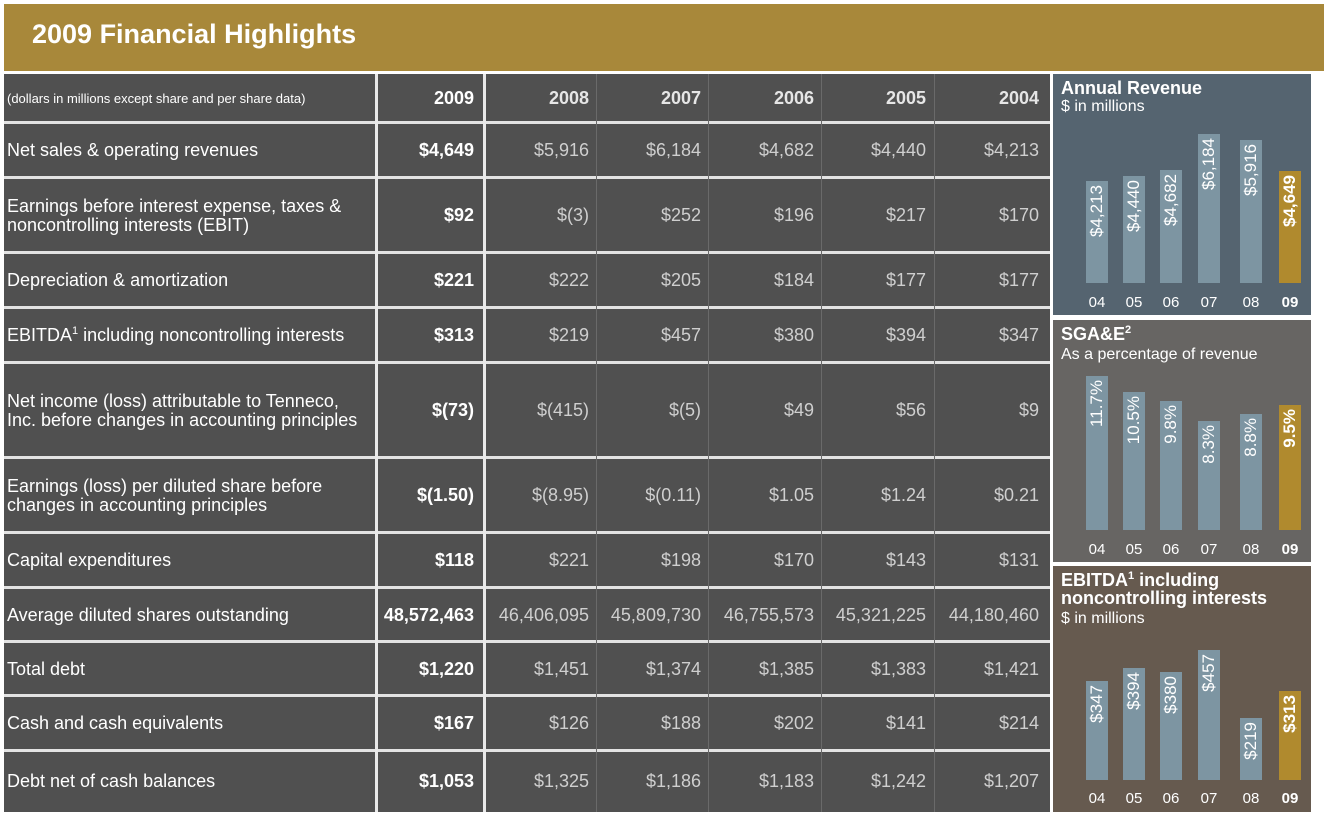 This screenshot has width=1329, height=817. Describe the element at coordinates (1208, 164) in the screenshot. I see `bar-value-label: $6,184` at that location.